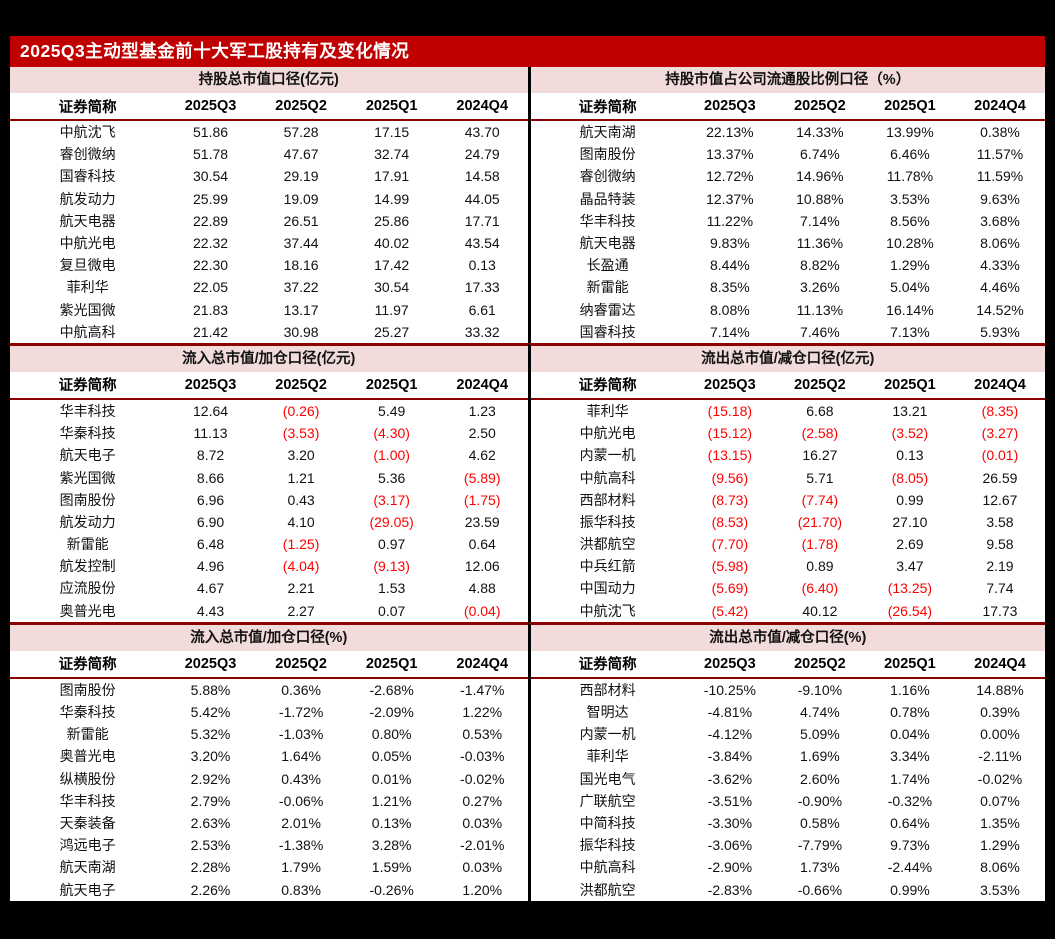 The height and width of the screenshot is (939, 1055). What do you see at coordinates (482, 455) in the screenshot?
I see `value-cell: 4.62` at bounding box center [482, 455].